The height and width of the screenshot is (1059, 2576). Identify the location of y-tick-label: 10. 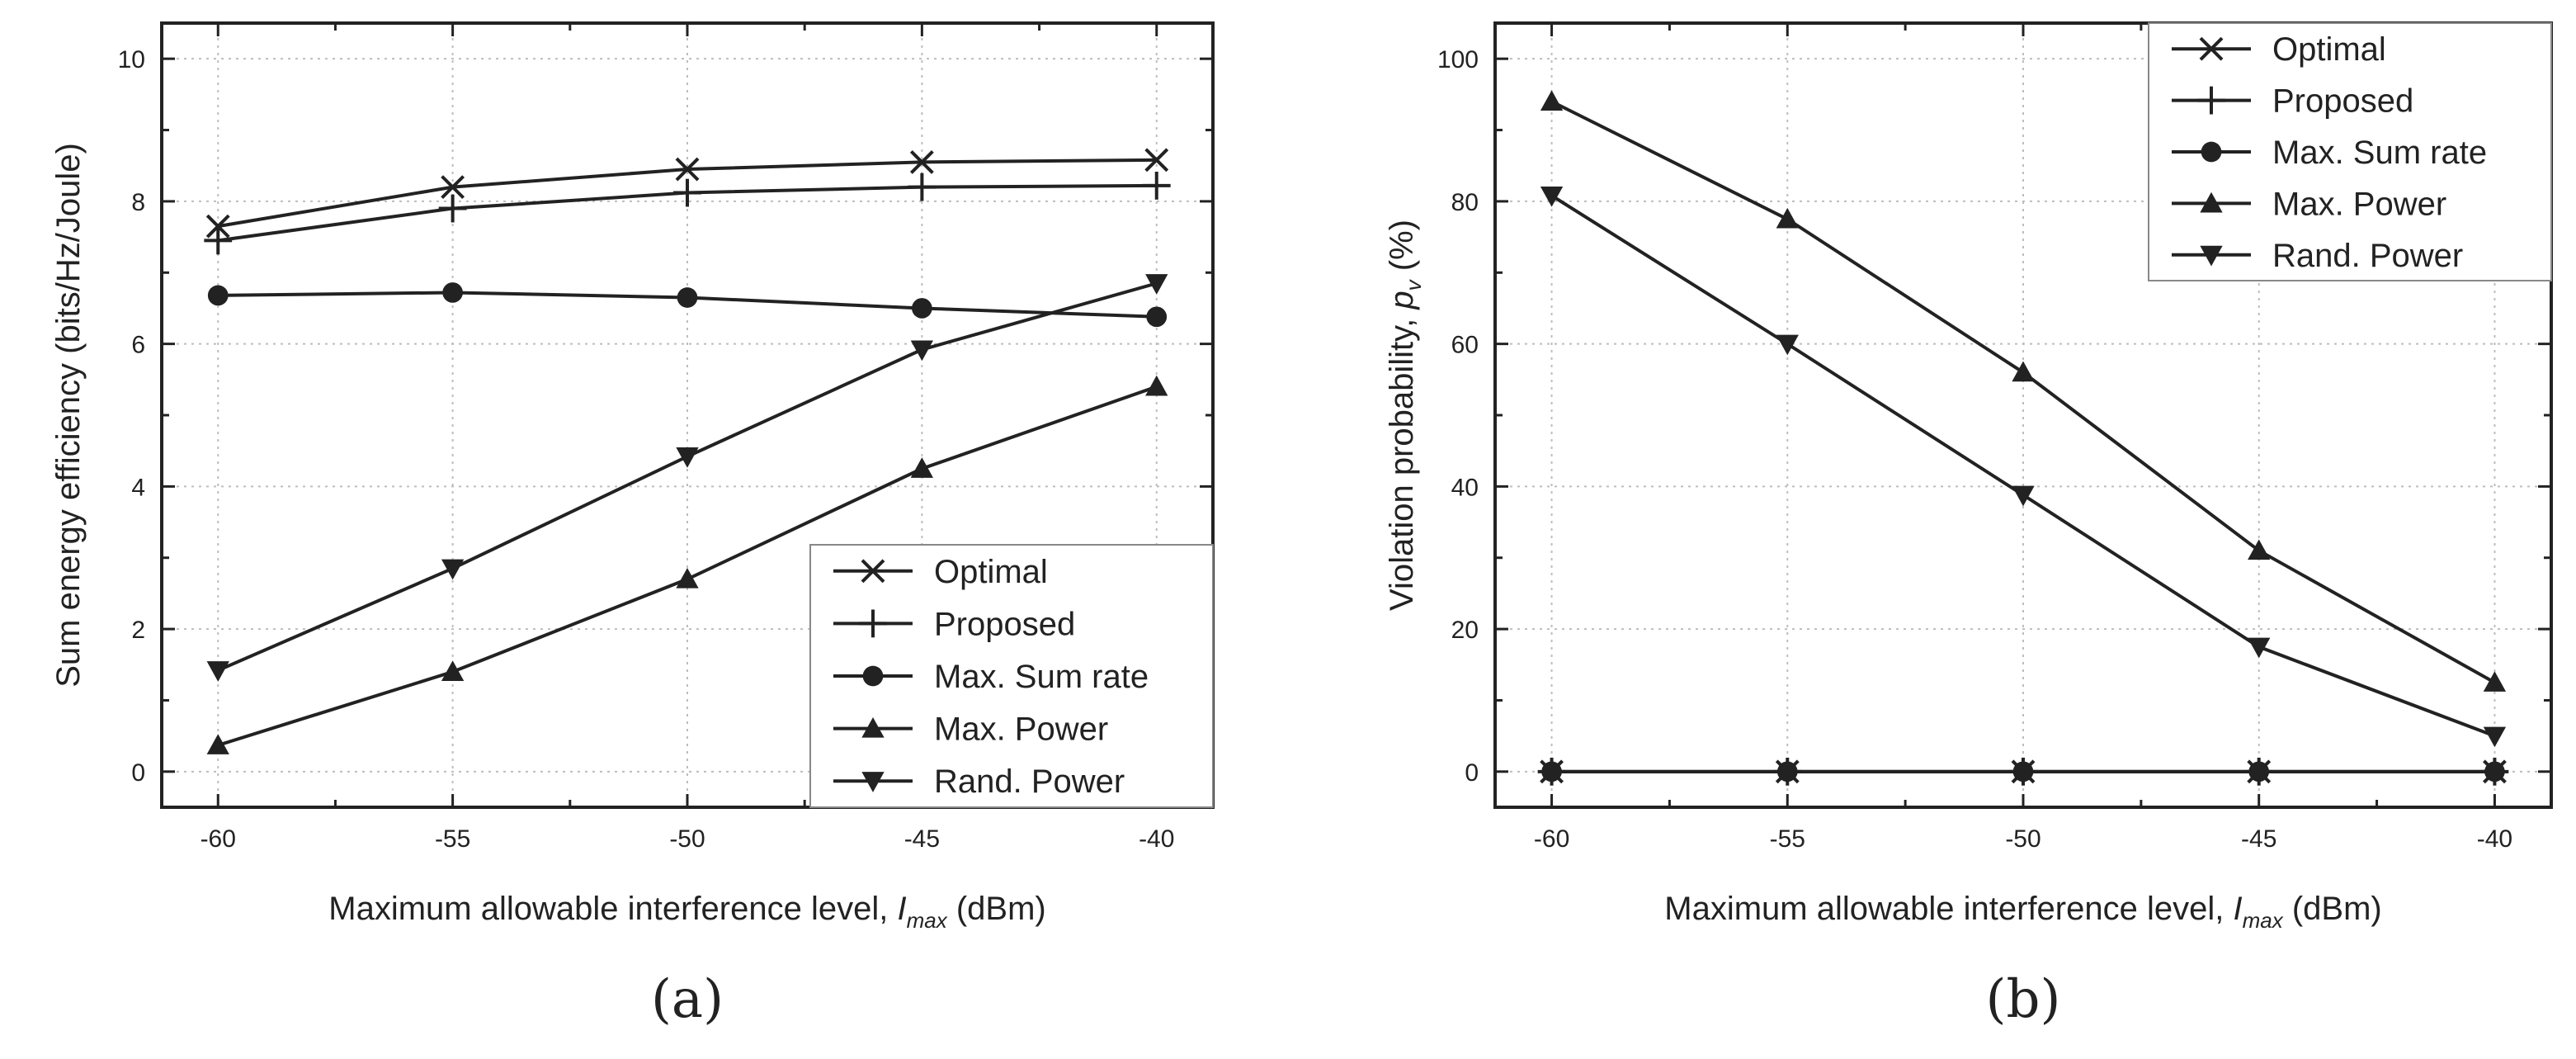
(131, 60).